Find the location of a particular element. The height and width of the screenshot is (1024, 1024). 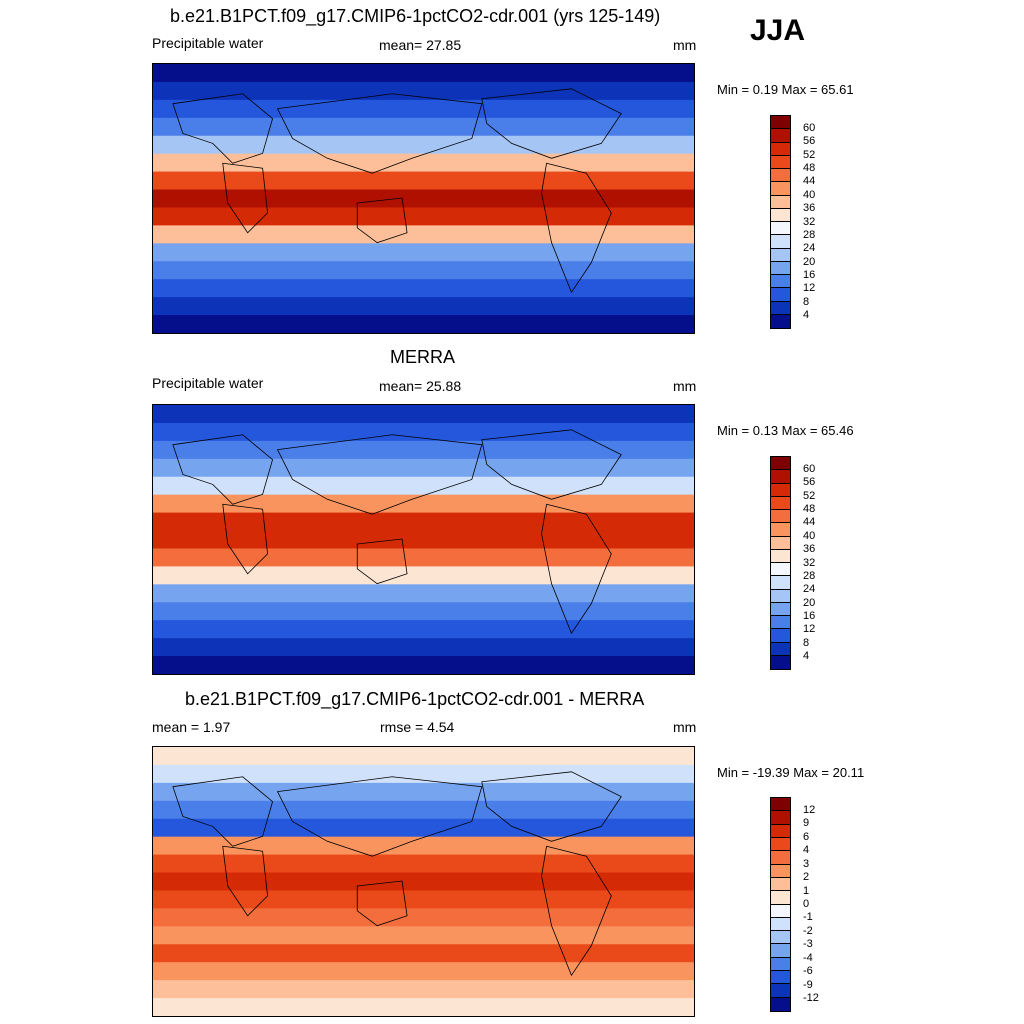

panel-3-mean: mean = 1.97 is located at coordinates (191, 727).